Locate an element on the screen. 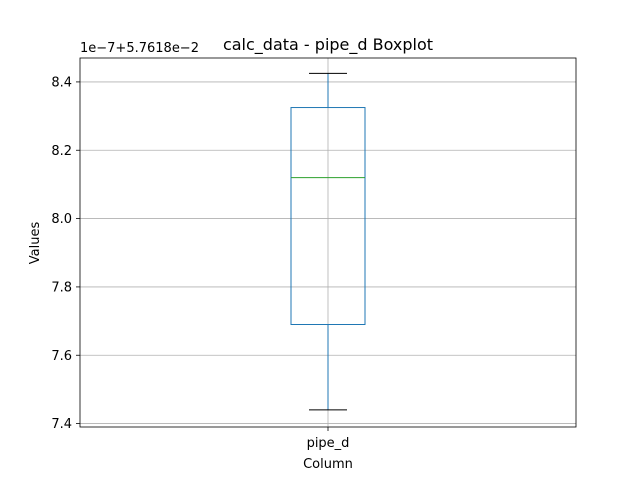 Image resolution: width=640 pixels, height=484 pixels. y-tick-label: 8.0 is located at coordinates (61, 219).